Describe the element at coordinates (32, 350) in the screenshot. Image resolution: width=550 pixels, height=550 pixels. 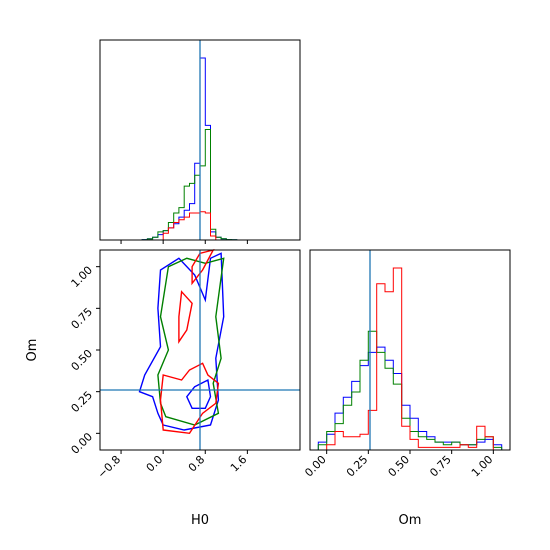
I see `y-label-om: Om` at that location.